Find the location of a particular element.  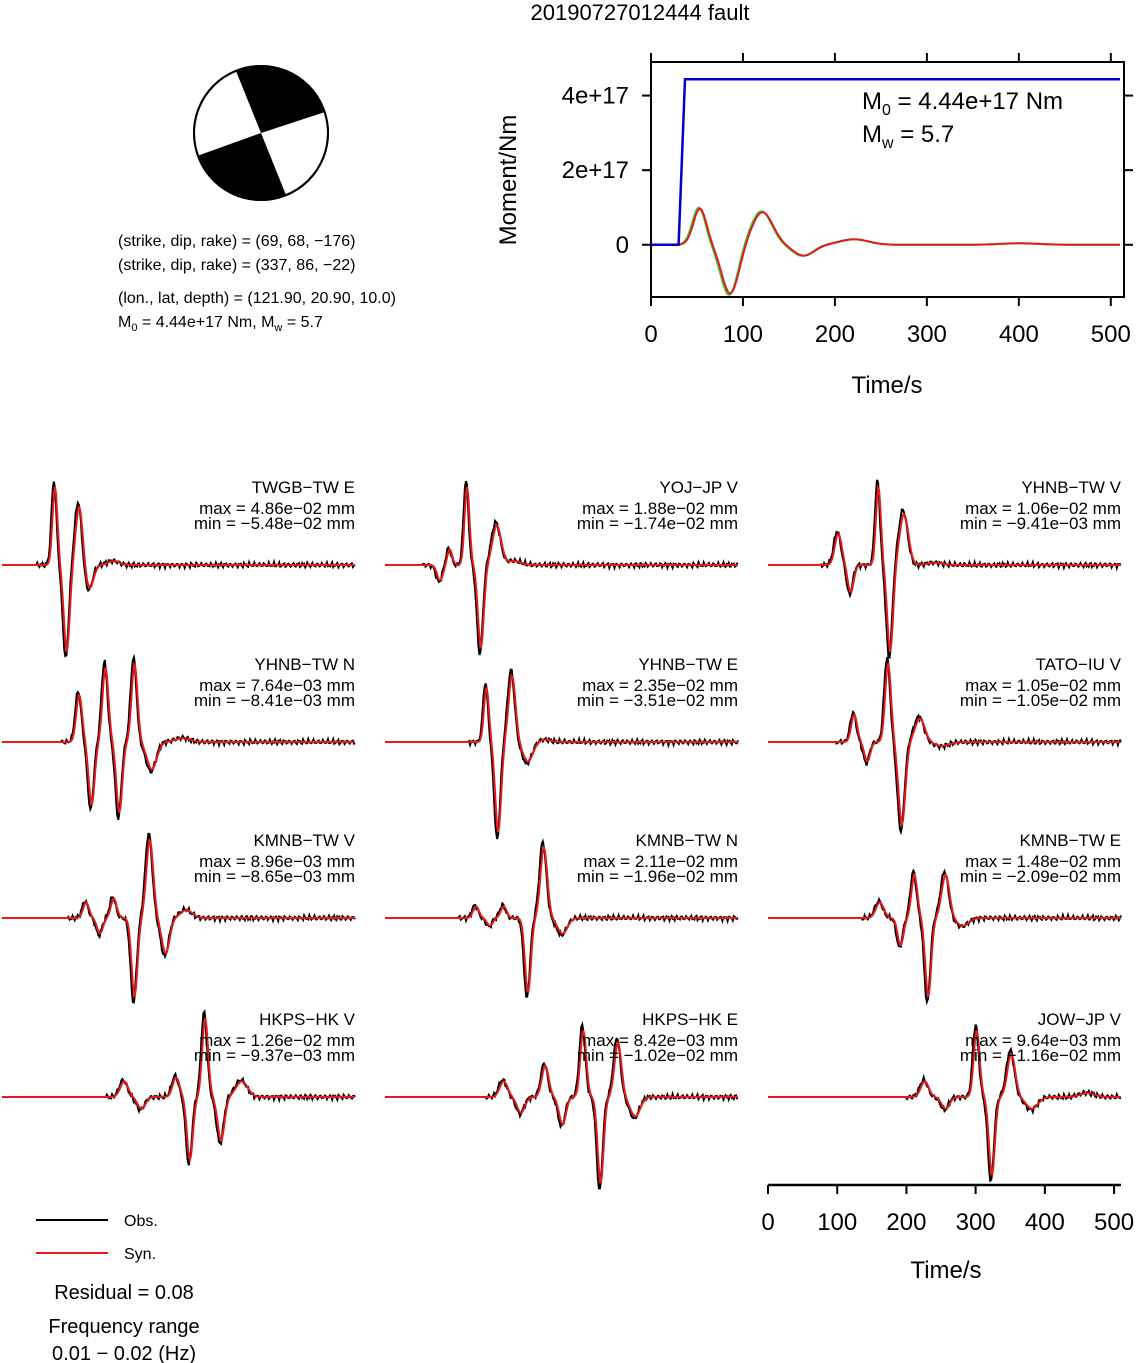

station-max-11: max = 9.64e−03 mm is located at coordinates (1043, 1040).